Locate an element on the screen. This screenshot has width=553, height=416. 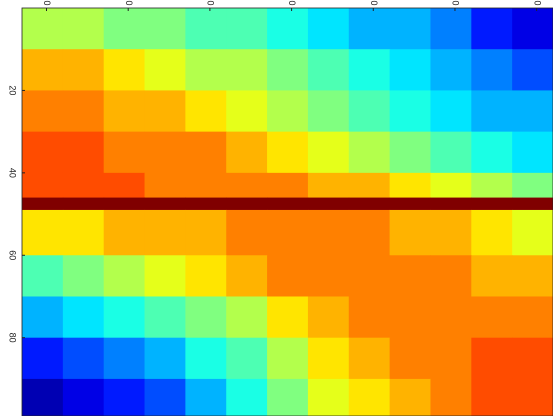
y-tick-label: 60 is located at coordinates (13, 255).